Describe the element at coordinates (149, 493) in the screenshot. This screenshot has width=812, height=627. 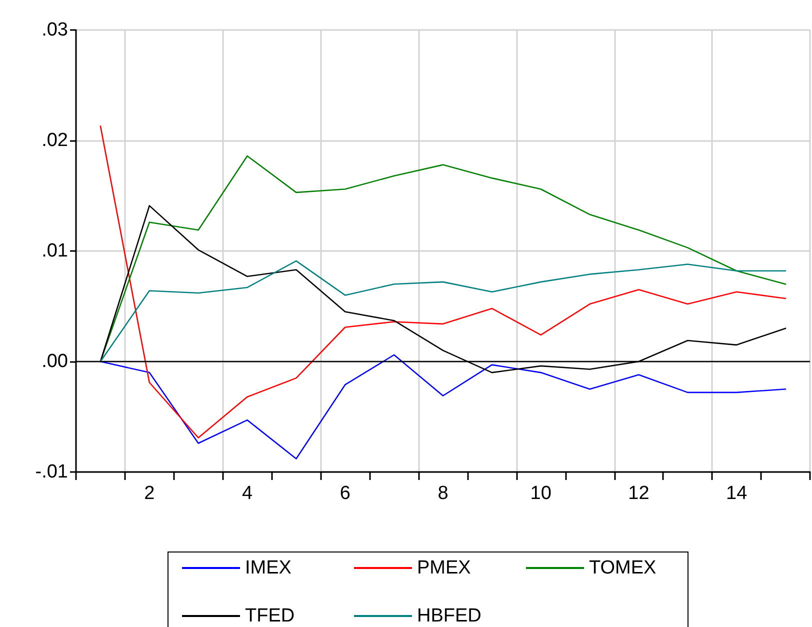
I see `x-tick-label: 2` at that location.